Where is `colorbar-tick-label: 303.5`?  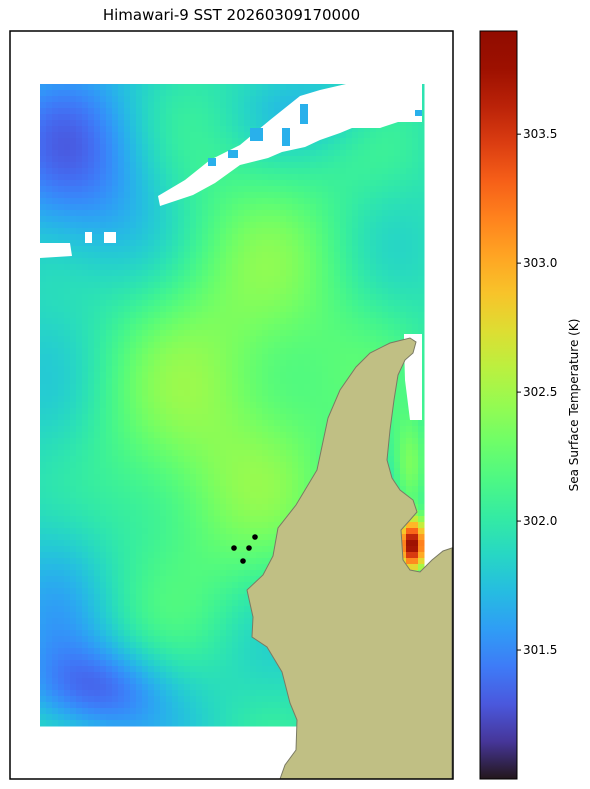 colorbar-tick-label: 303.5 is located at coordinates (540, 134).